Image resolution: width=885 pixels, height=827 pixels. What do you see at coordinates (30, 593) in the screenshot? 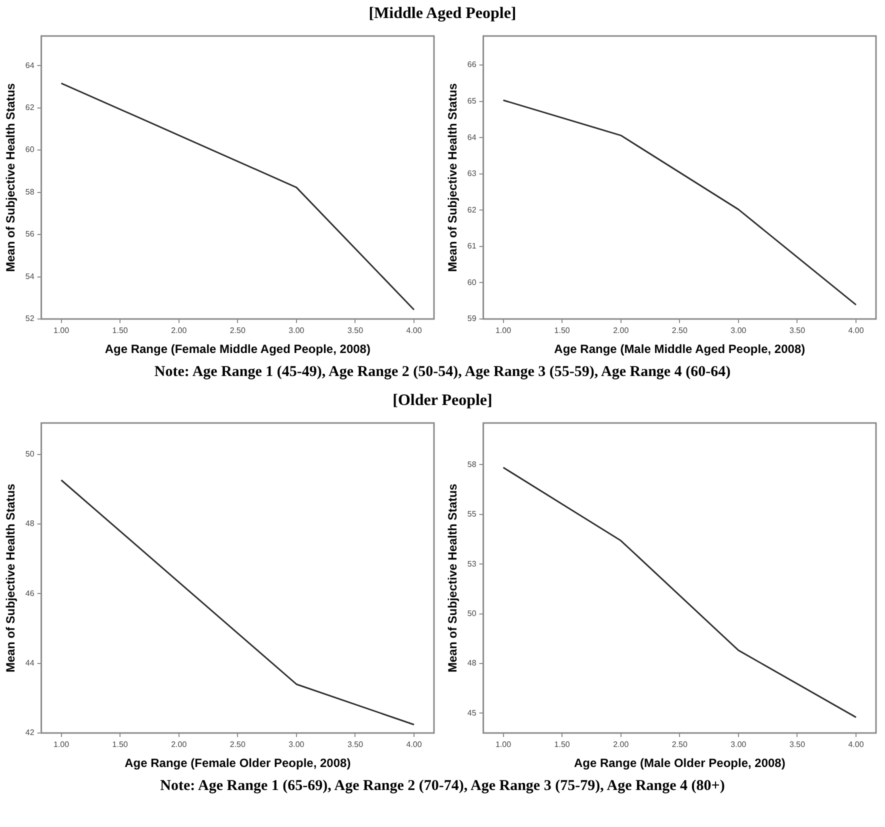
I see `y-tick-label: 46` at bounding box center [30, 593].